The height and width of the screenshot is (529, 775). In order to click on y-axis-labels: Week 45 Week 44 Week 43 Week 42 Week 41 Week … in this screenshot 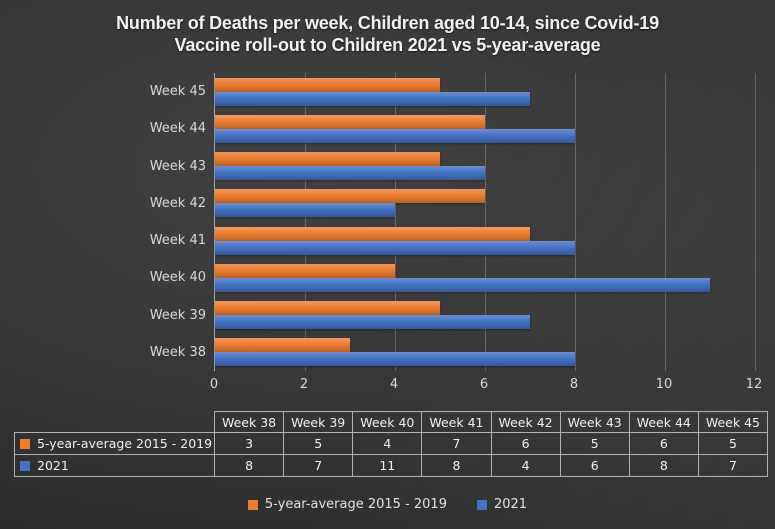, I will do `click(103, 222)`.